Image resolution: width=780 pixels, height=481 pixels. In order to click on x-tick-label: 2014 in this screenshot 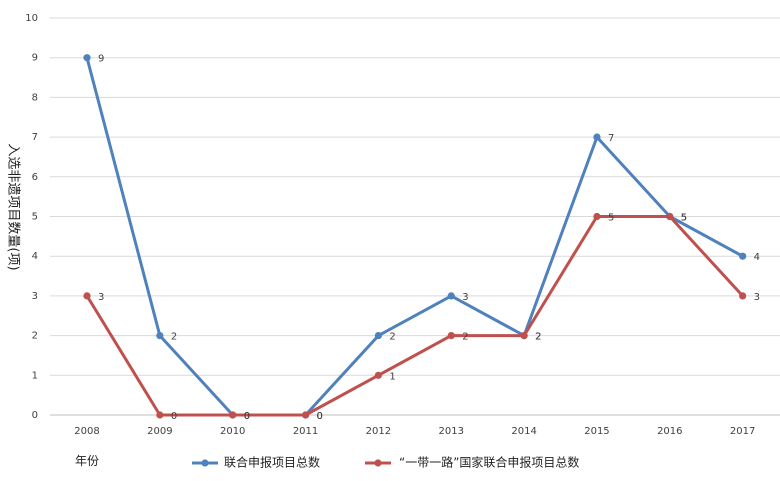, I will do `click(523, 431)`.